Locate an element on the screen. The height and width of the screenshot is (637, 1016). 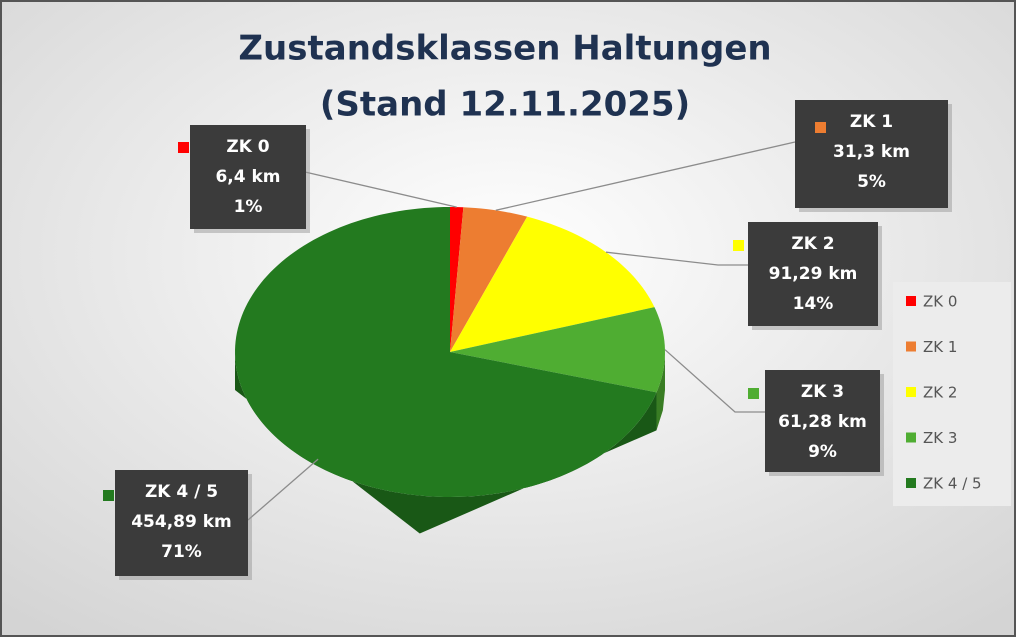
label-value: 31,3 km is located at coordinates (871, 152).